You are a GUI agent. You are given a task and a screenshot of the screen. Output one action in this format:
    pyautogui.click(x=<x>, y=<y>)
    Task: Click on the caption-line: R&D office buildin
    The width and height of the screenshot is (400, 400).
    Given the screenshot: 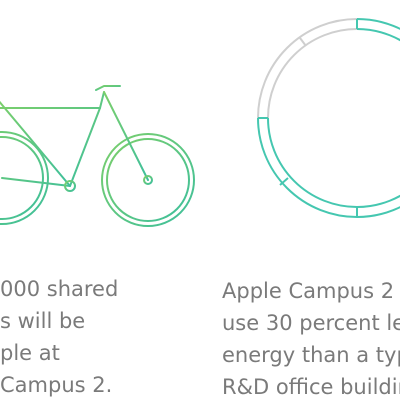 What is the action you would take?
    pyautogui.click(x=311, y=387)
    